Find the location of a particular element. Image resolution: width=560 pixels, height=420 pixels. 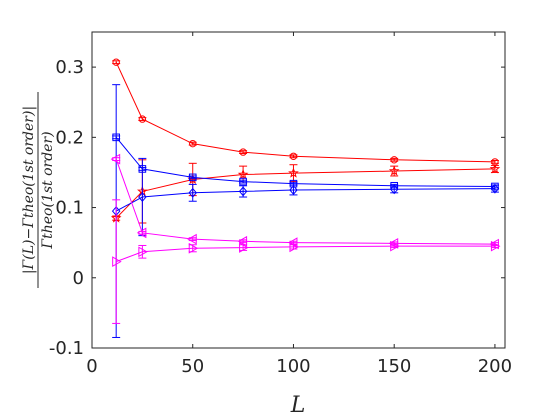

x-tick-label: 50 is located at coordinates (192, 366).